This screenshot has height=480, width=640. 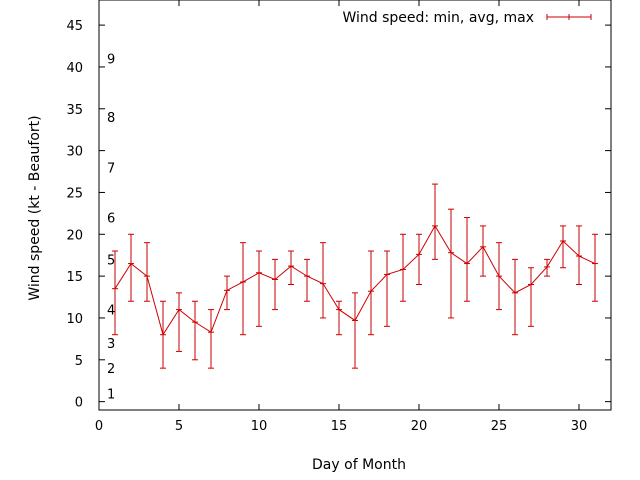 What do you see at coordinates (111, 60) in the screenshot?
I see `beaufort-label: 9` at bounding box center [111, 60].